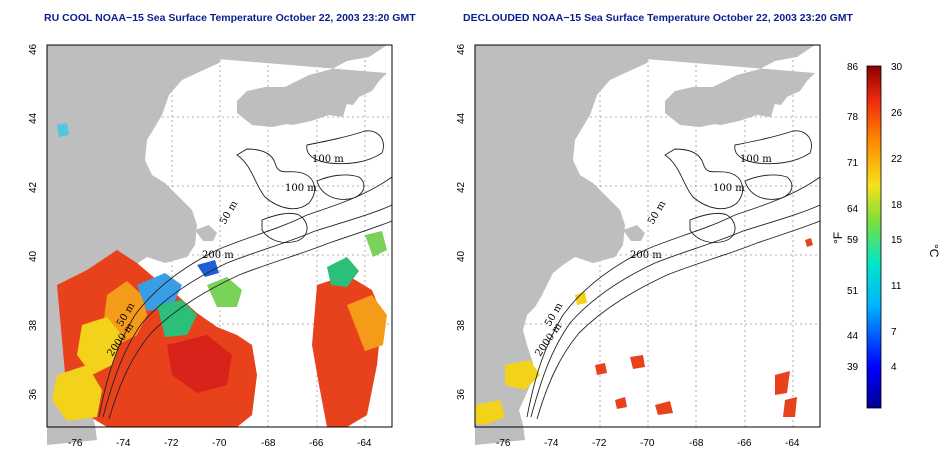 This screenshot has height=475, width=950. What do you see at coordinates (897, 205) in the screenshot?
I see `svg-text: 18` at bounding box center [897, 205].